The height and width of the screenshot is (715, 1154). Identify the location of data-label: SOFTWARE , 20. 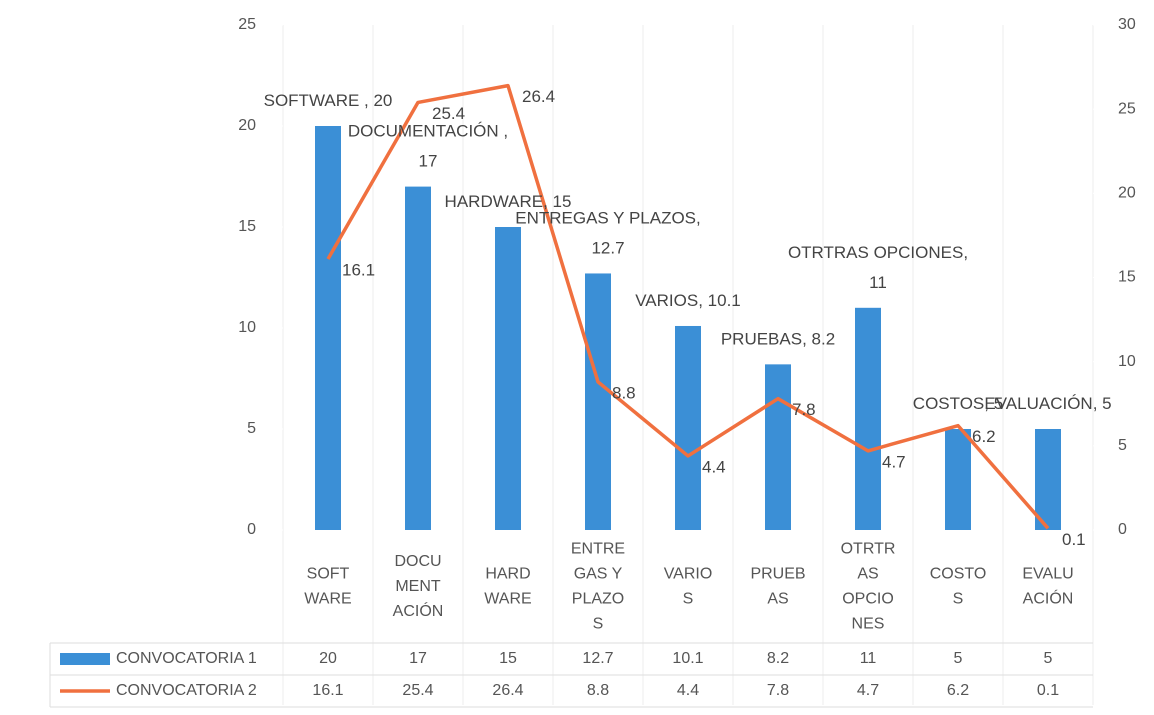
(328, 100).